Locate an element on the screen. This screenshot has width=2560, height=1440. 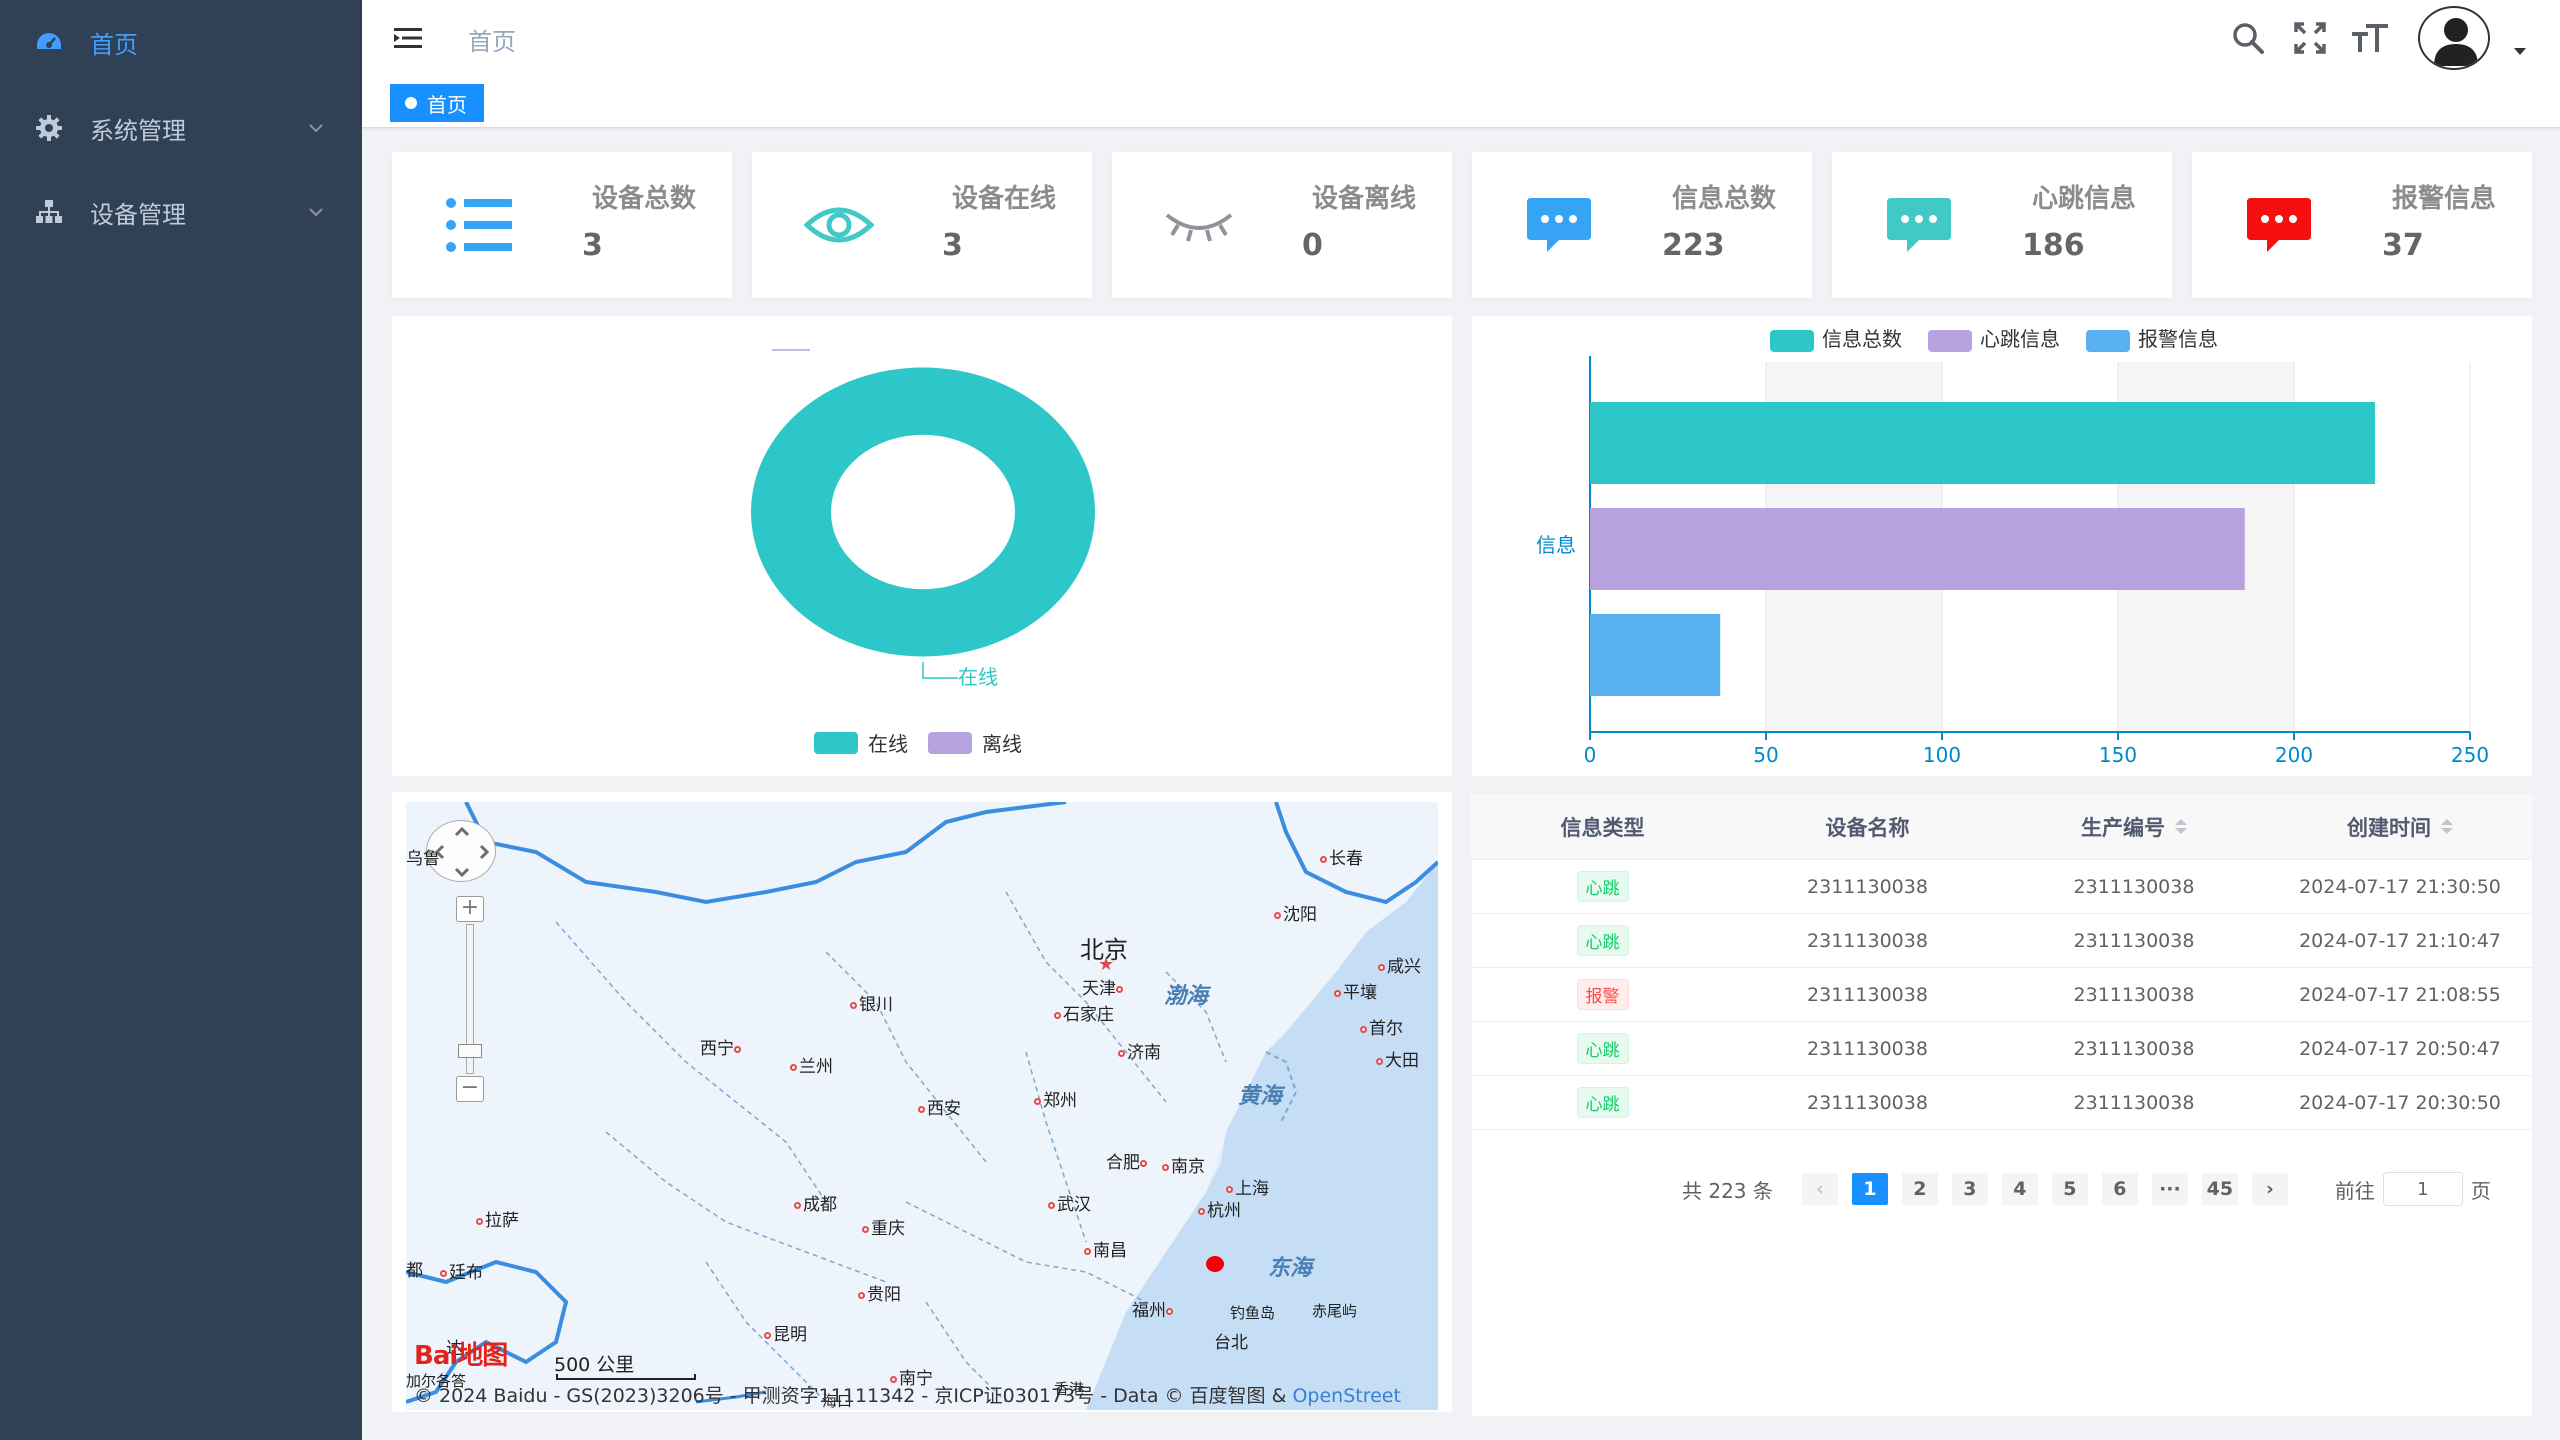
zoom-out-button: − is located at coordinates (470, 1089).